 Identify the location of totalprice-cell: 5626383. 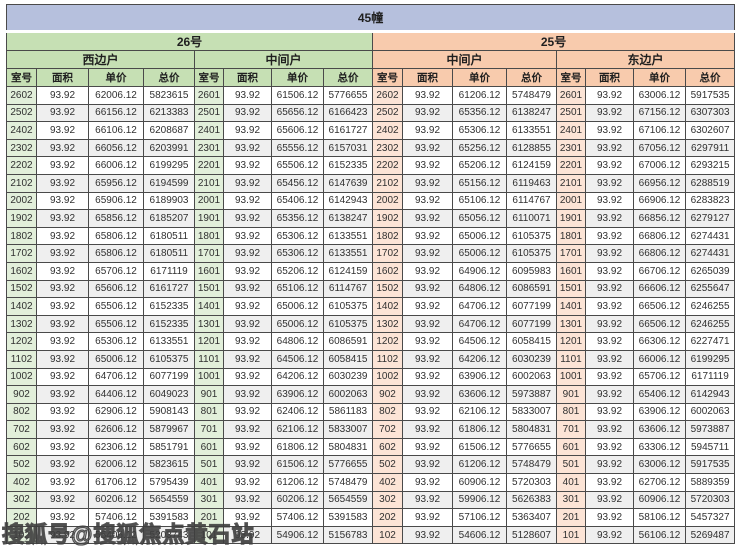
(531, 500).